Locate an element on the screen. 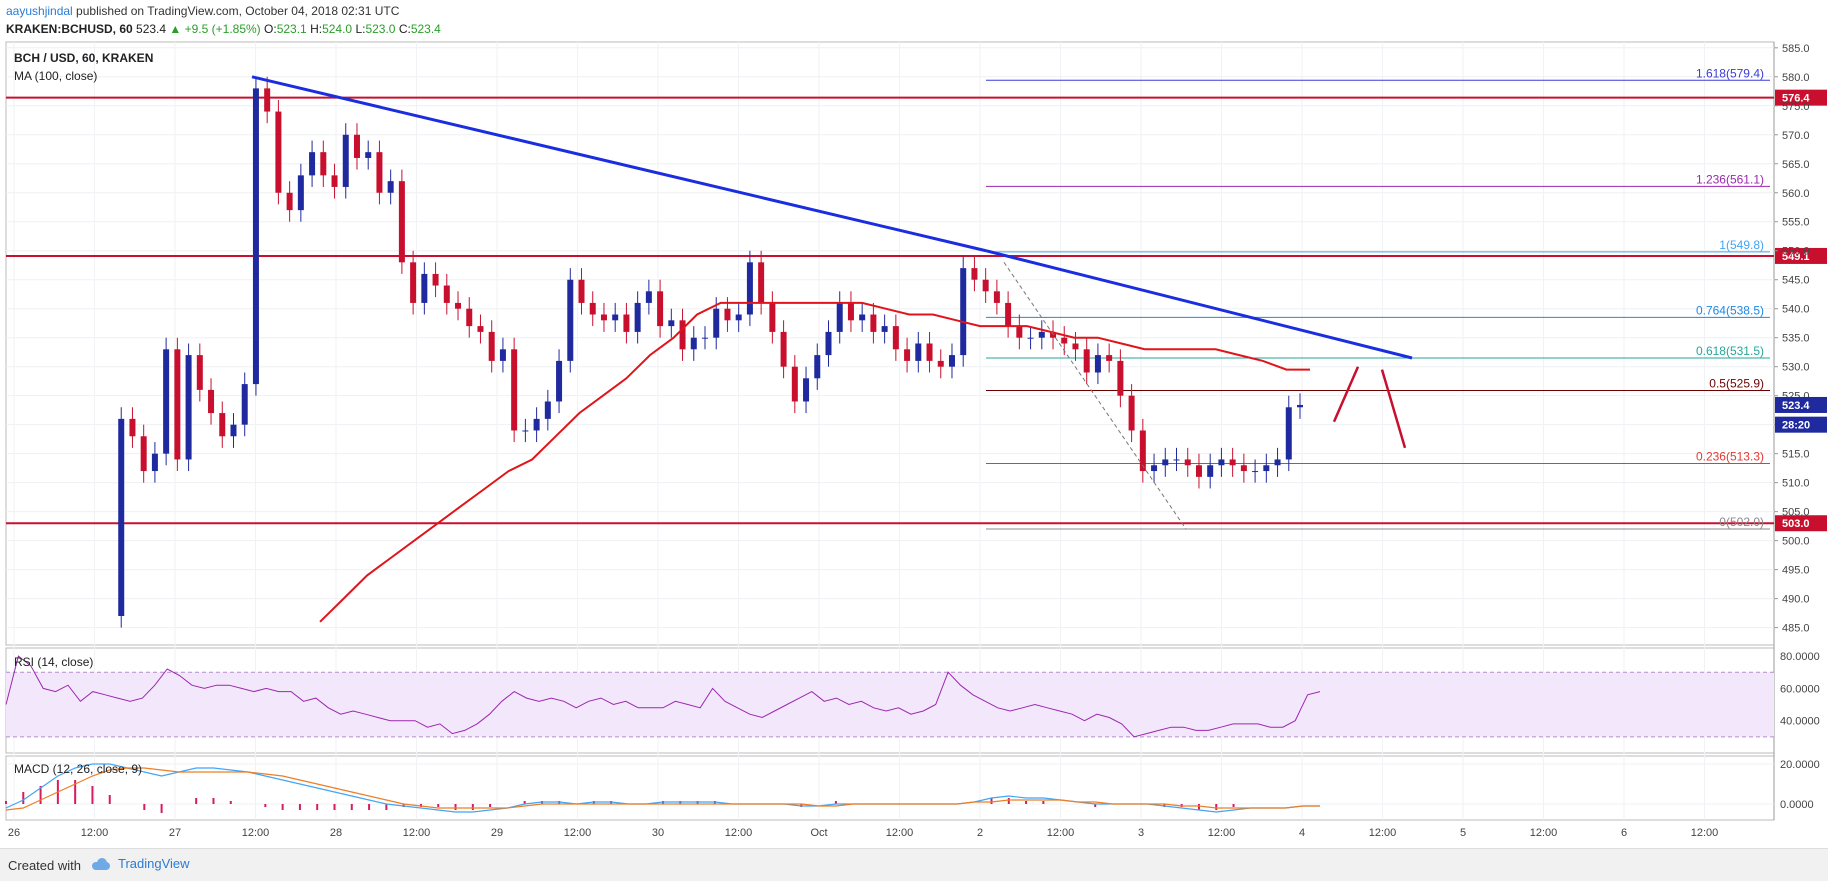 This screenshot has height=881, width=1828. rsi-tick-label: 60.0000 is located at coordinates (1800, 689).